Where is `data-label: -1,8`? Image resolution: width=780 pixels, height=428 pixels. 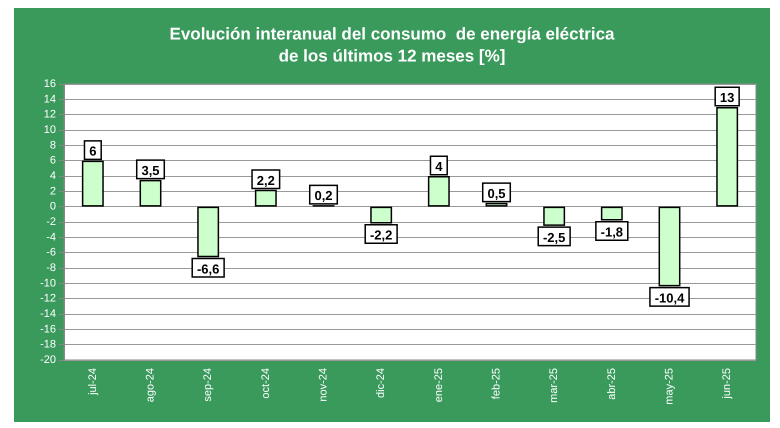
data-label: -1,8 is located at coordinates (612, 232).